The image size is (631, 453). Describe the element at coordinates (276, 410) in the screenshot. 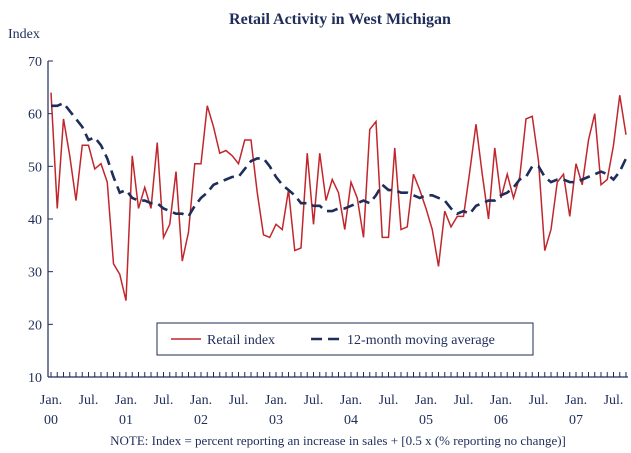

I see `x-tick-label: Jan. 03` at that location.